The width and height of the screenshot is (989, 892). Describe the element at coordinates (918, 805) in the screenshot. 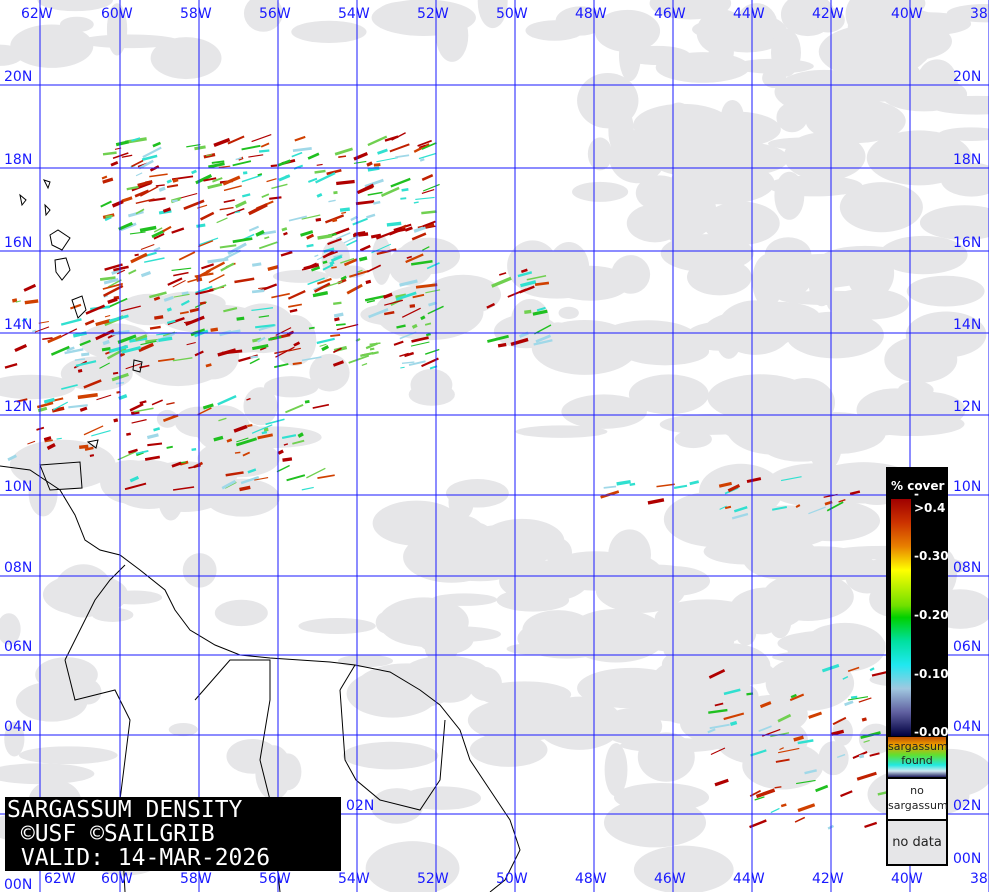

I see `legend-label: sargassum` at that location.